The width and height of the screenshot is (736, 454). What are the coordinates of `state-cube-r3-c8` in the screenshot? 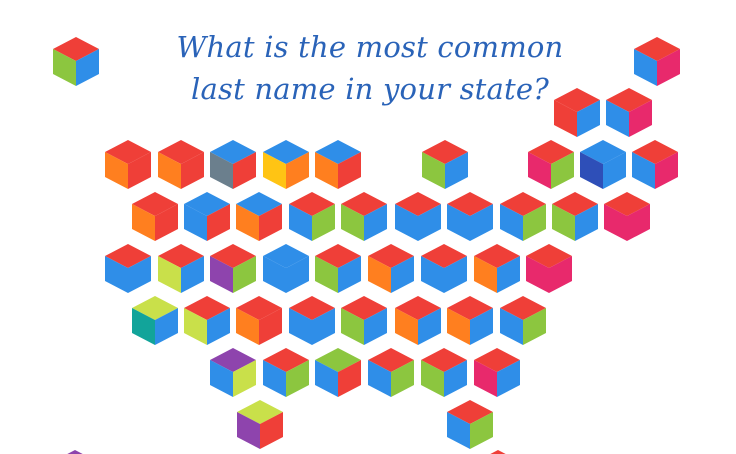 It's located at (497, 268).